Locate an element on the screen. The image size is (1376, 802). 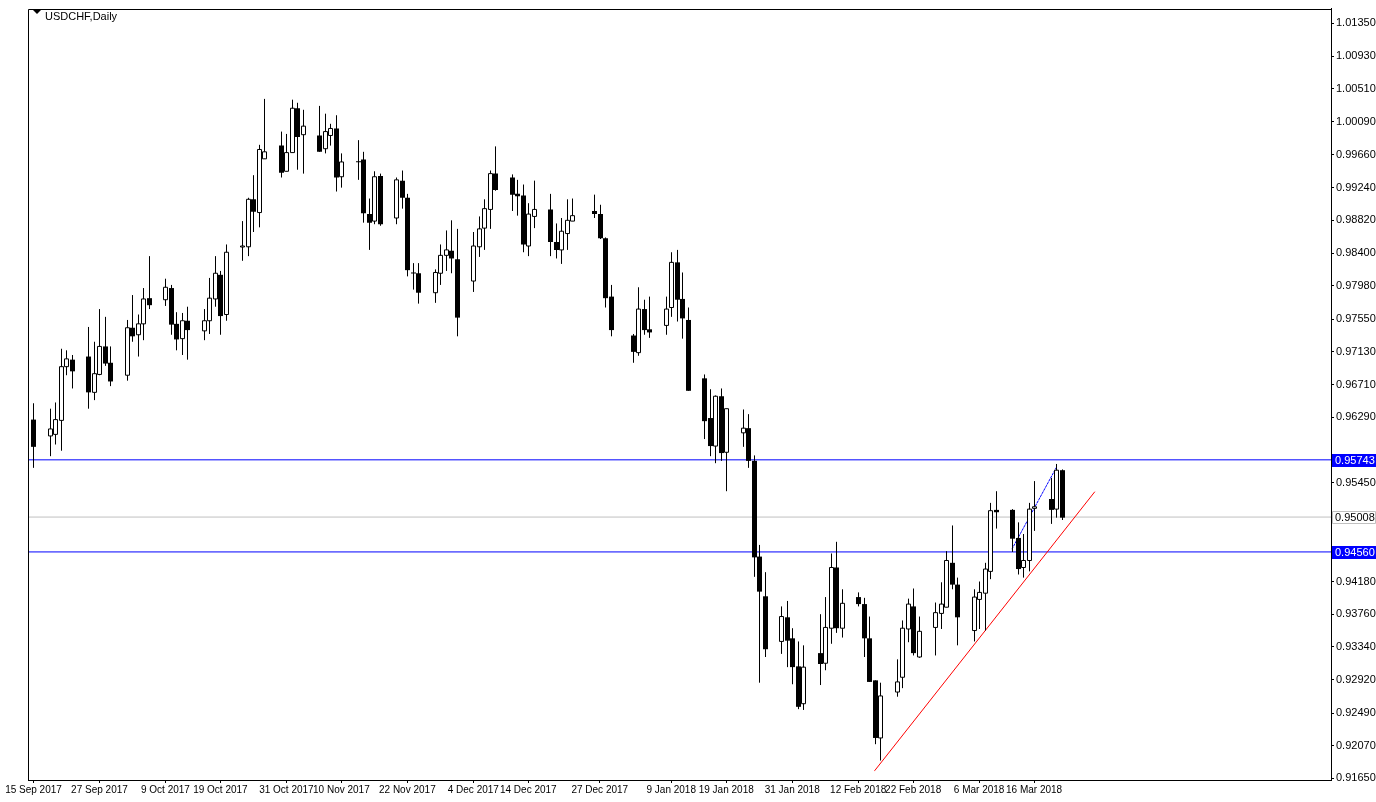
x-tick-label: 4 Dec 2017 is located at coordinates (473, 789).